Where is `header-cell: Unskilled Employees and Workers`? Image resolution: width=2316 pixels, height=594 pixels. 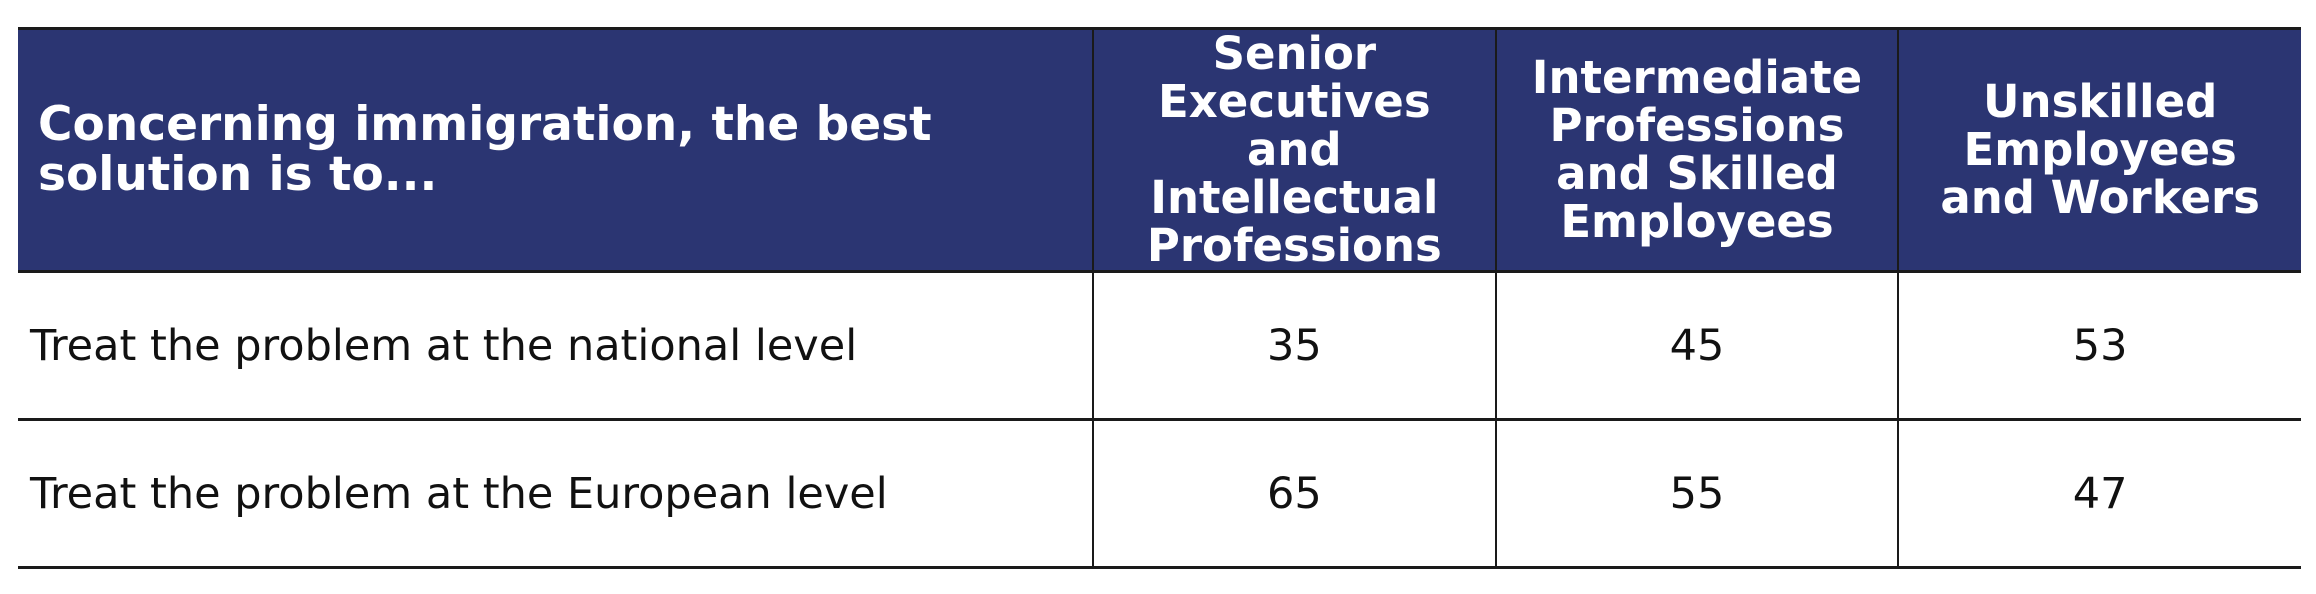
header-cell: Unskilled Employees and Workers is located at coordinates (2099, 150).